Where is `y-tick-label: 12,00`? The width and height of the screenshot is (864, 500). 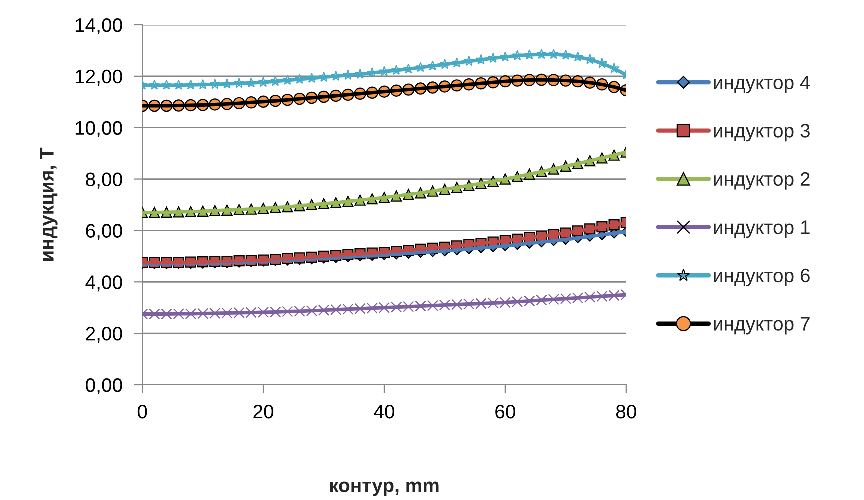 y-tick-label: 12,00 is located at coordinates (99, 78).